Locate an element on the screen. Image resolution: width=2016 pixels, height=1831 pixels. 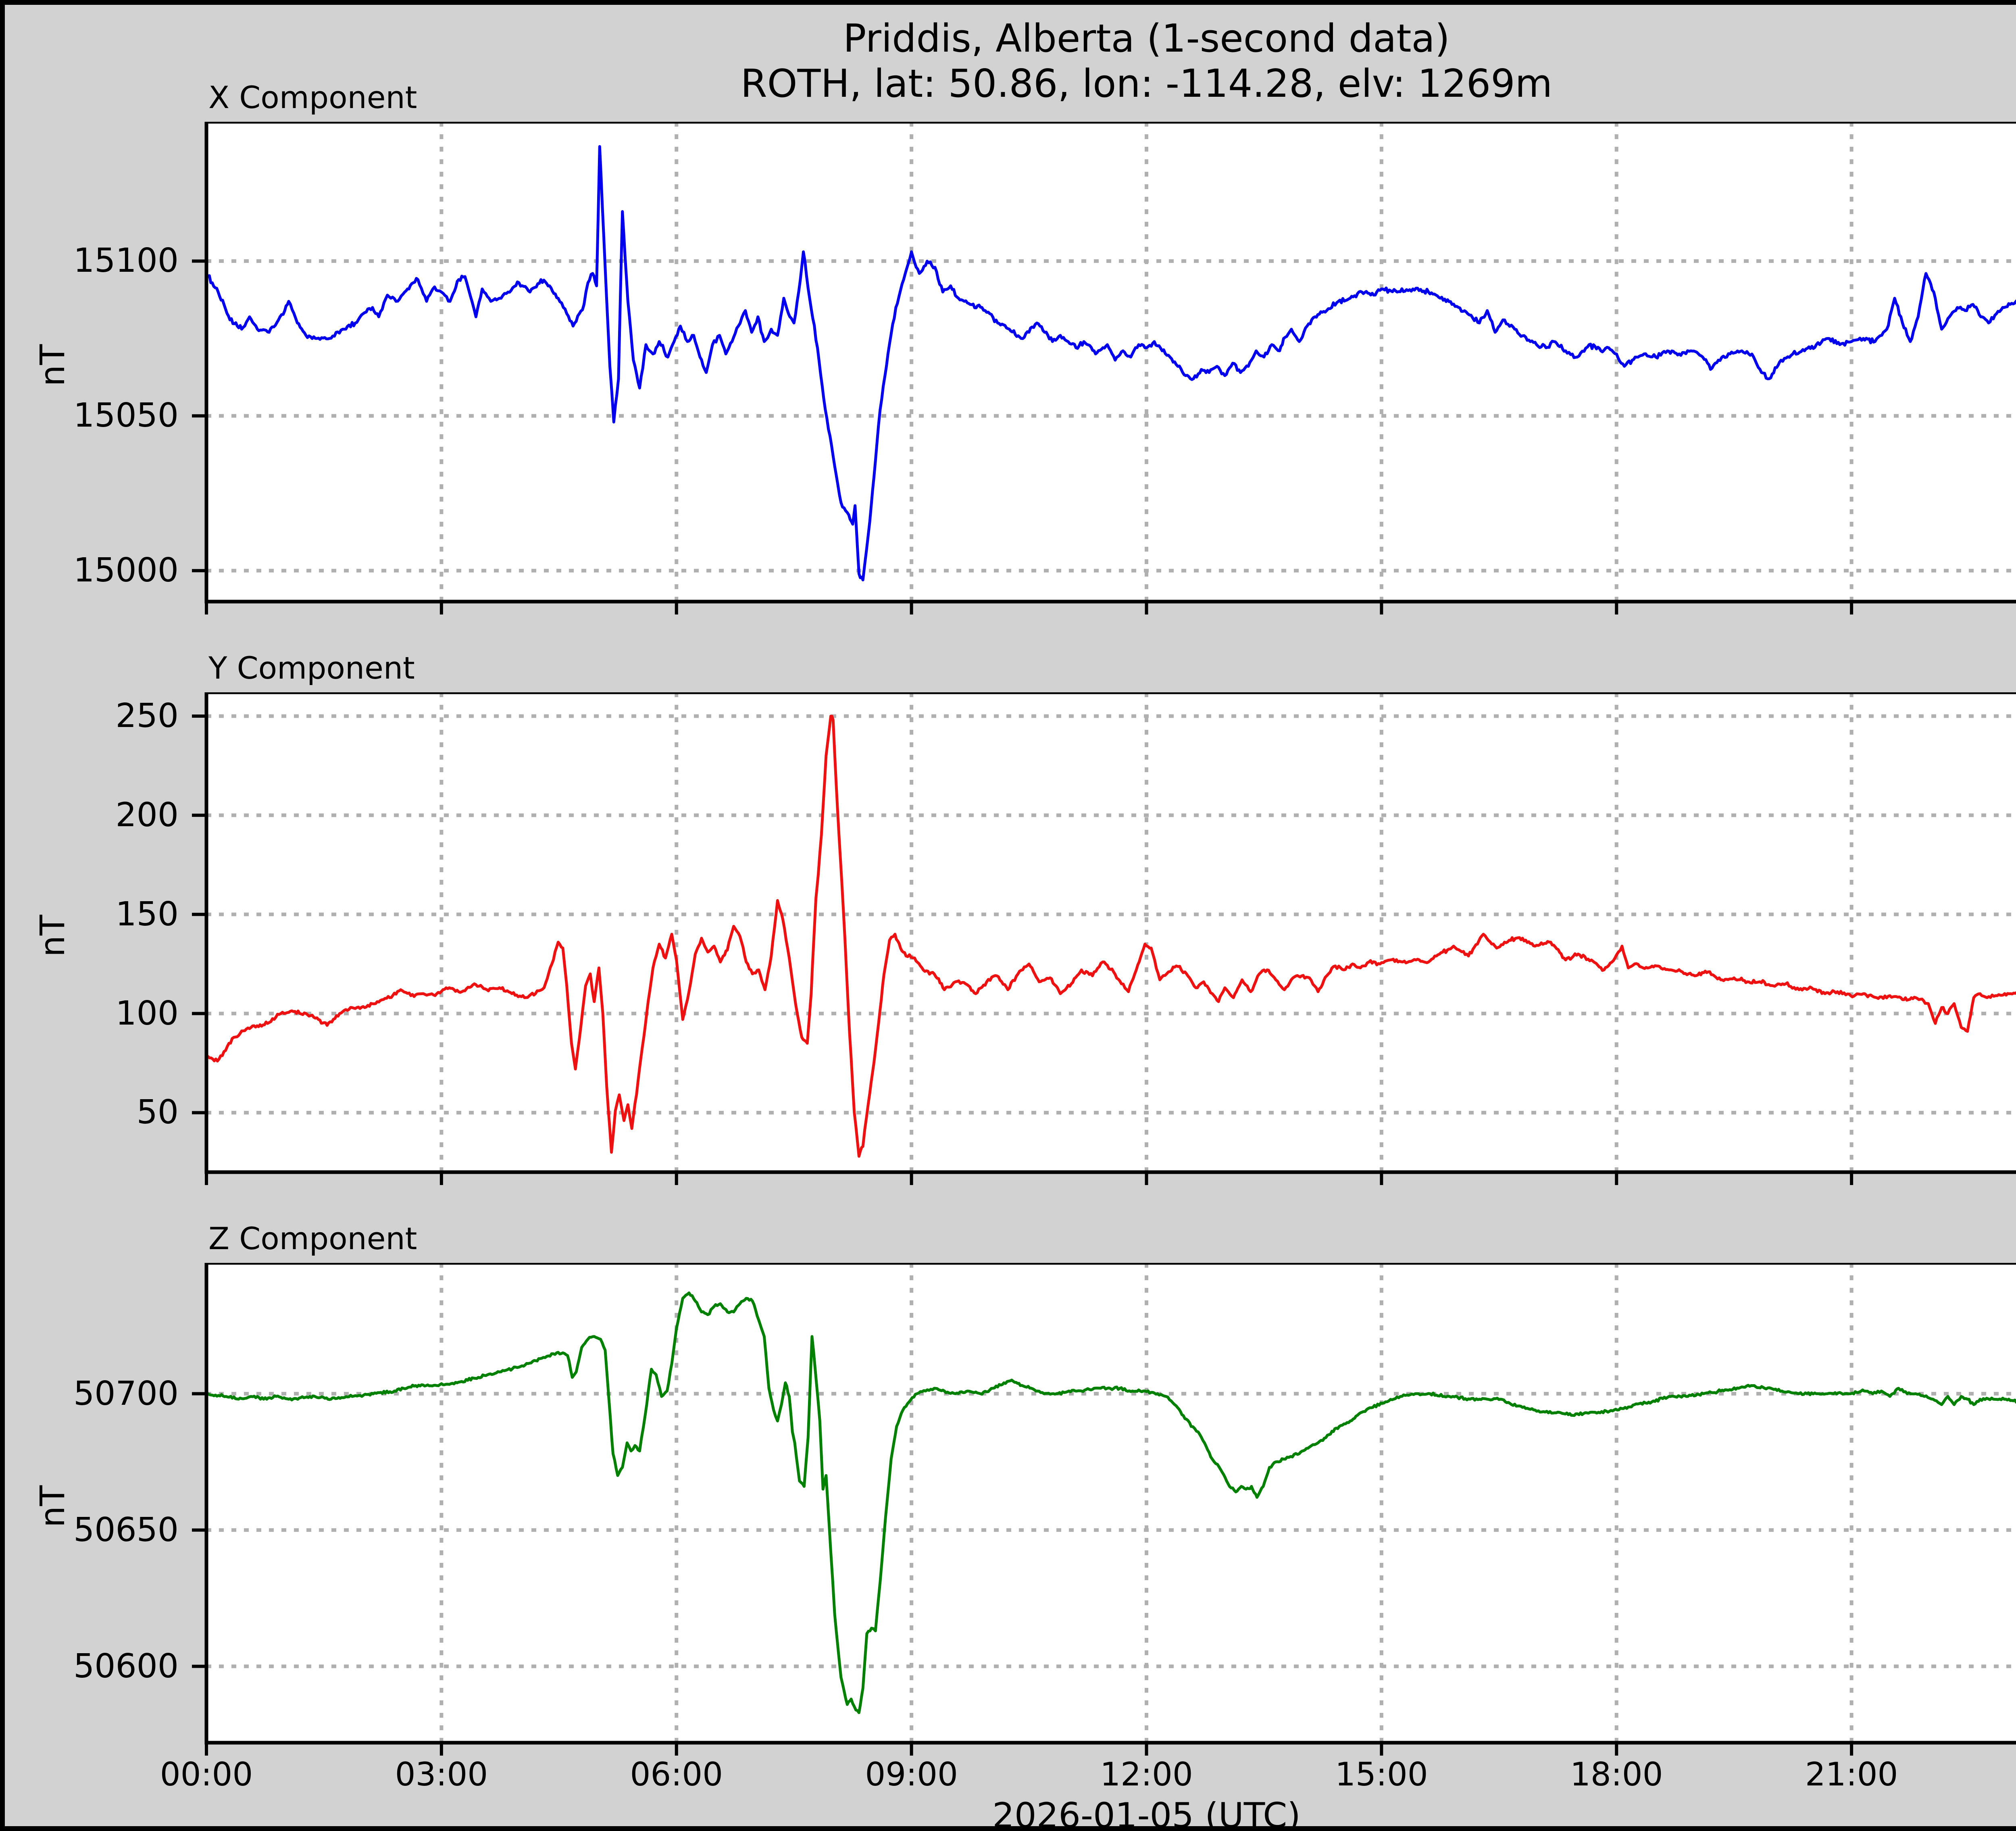
y-tick-label: 50650 is located at coordinates (126, 1529).